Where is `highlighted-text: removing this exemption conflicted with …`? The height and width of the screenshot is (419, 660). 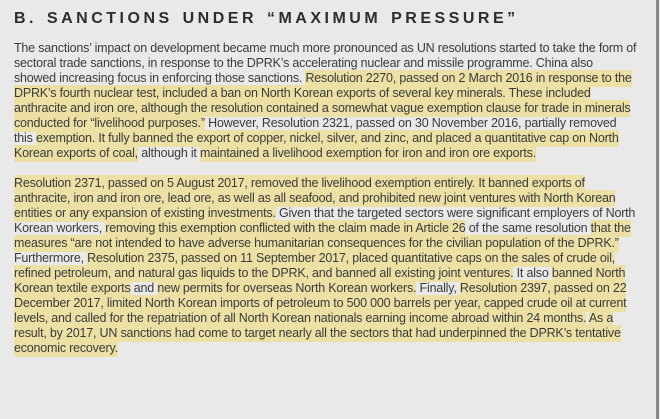 highlighted-text: removing this exemption conflicted with … is located at coordinates (285, 228).